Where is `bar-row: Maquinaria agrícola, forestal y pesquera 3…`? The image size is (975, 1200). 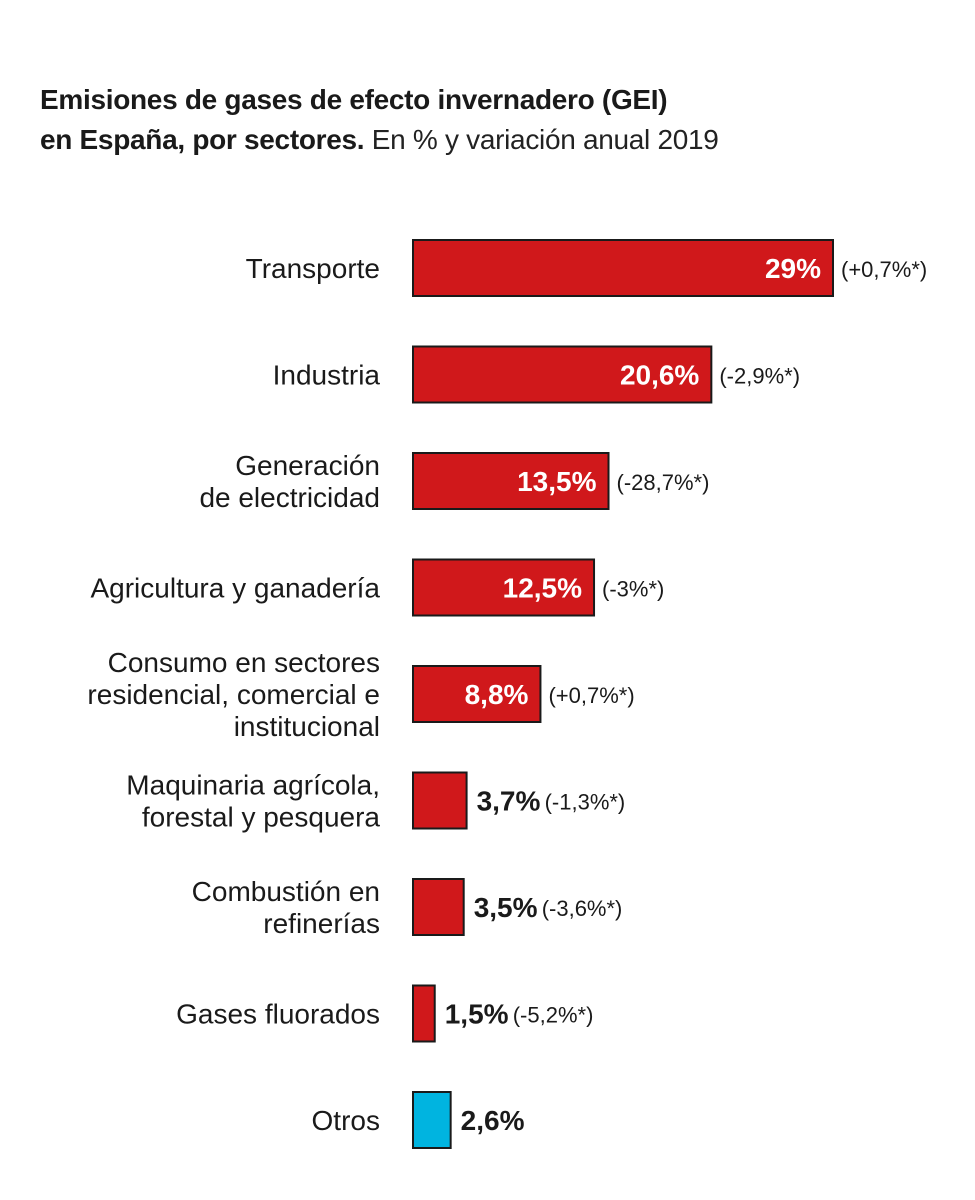 bar-row: Maquinaria agrícola, forestal y pesquera 3… is located at coordinates (375, 801).